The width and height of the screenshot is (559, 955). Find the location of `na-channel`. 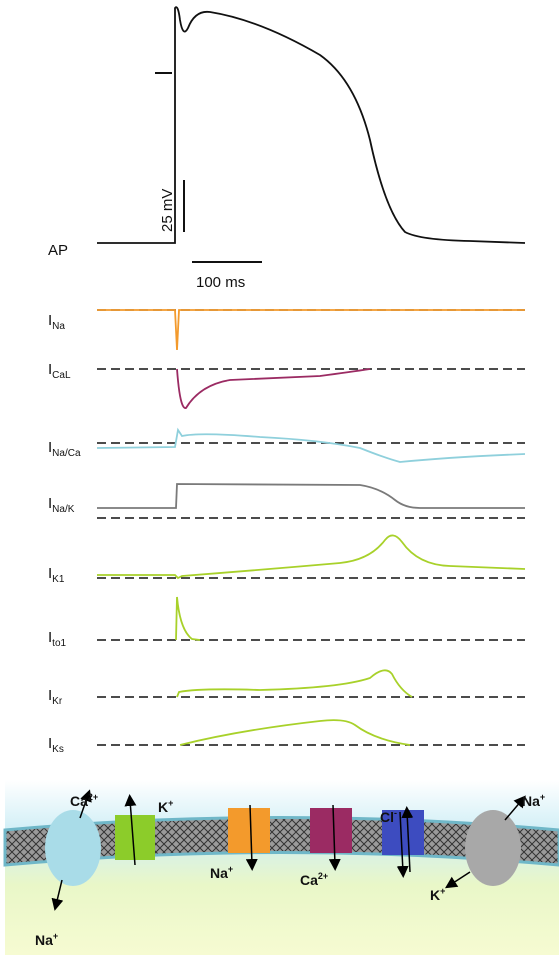

na-channel is located at coordinates (249, 830).